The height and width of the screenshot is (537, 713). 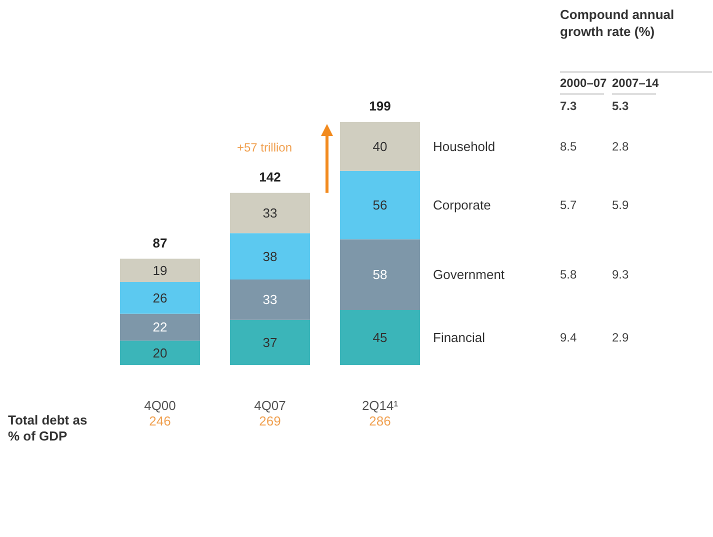 I want to click on data-label: 20, so click(x=160, y=352).